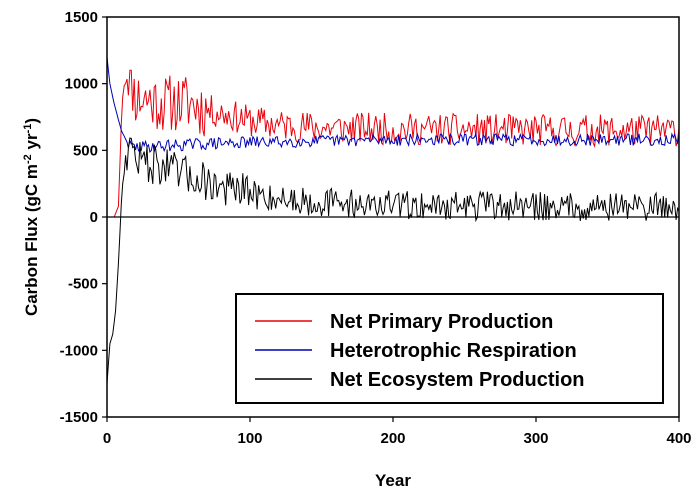 Image resolution: width=696 pixels, height=494 pixels. What do you see at coordinates (81, 84) in the screenshot?
I see `y-tick-label: 1000` at bounding box center [81, 84].